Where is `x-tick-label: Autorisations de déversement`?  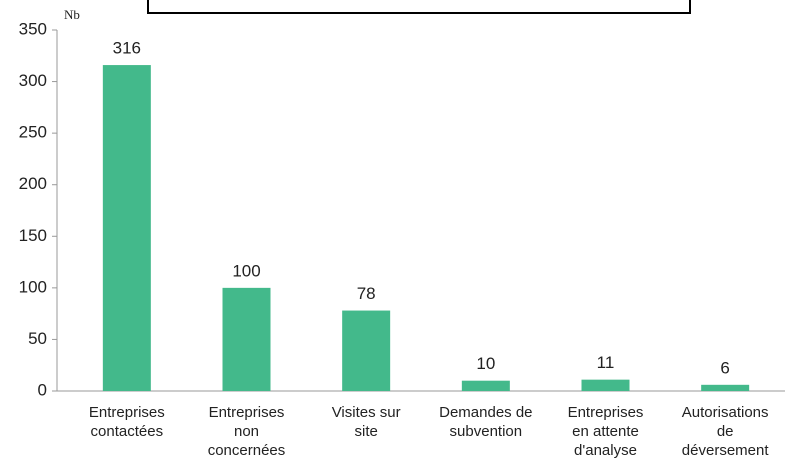
x-tick-label: Autorisations de déversement is located at coordinates (726, 431).